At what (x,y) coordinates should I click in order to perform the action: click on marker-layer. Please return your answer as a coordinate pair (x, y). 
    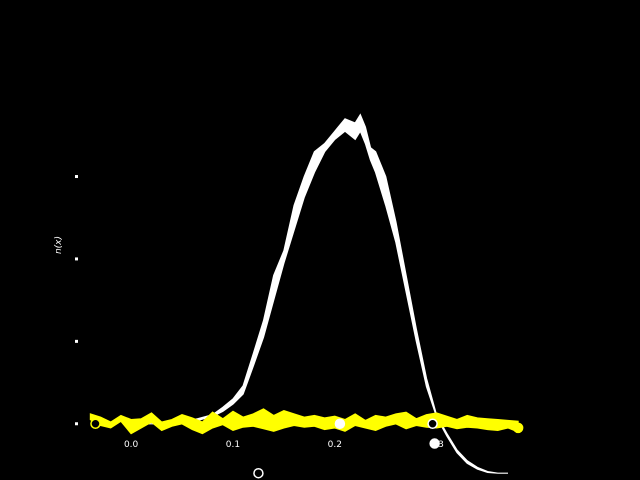
    Looking at the image, I should click on (307, 448).